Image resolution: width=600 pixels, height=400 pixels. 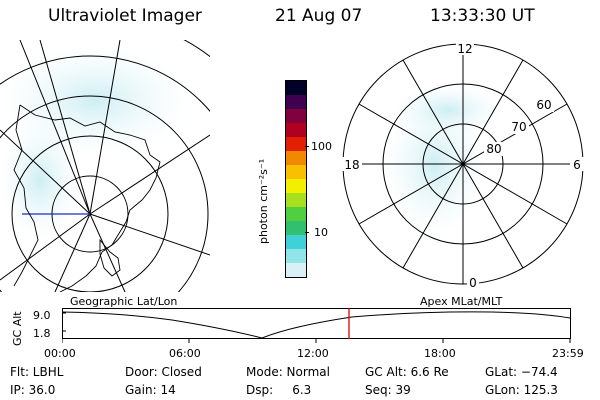 I want to click on lat-label-60: 60, so click(x=543, y=105).